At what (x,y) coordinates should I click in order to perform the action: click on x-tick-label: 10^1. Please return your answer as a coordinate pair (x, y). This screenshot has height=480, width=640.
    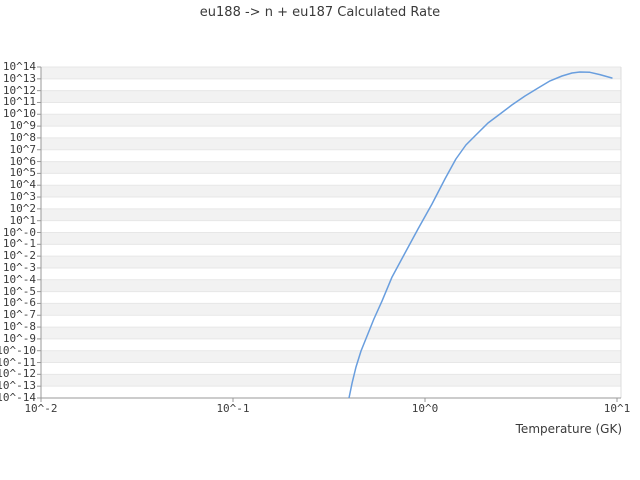
    Looking at the image, I should click on (617, 408).